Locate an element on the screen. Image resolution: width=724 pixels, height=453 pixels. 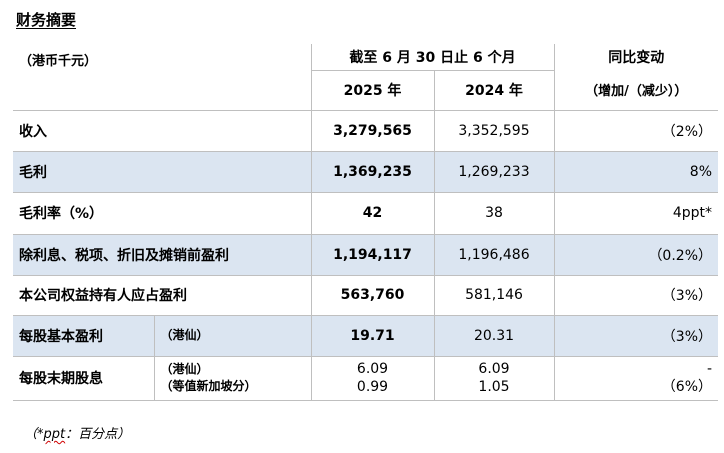
header-row-2: 2025 年 2024 年 （增加/（减少）） is located at coordinates (366, 90).